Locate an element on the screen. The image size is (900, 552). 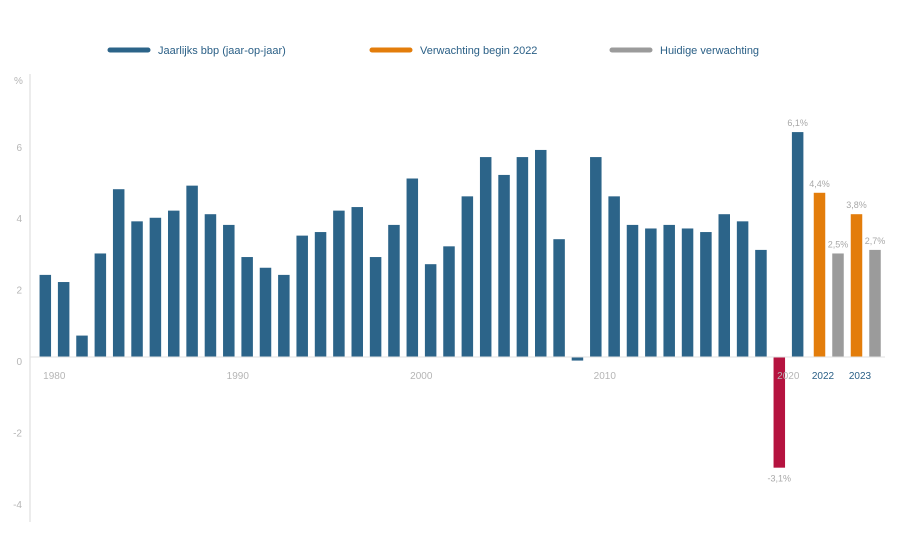
y-tick-label: -4 is located at coordinates (17, 505).